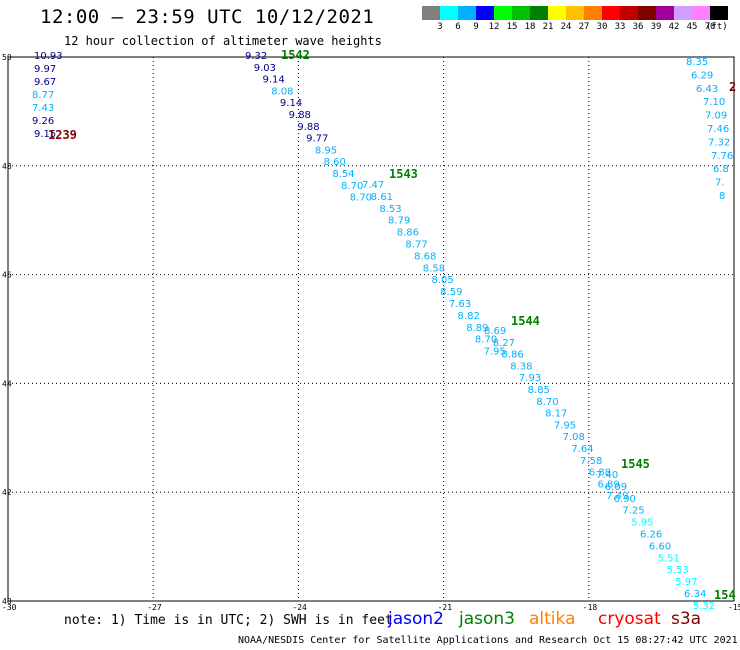  Describe the element at coordinates (582, 449) in the screenshot. I see `swh-value-label: 7.64` at that location.